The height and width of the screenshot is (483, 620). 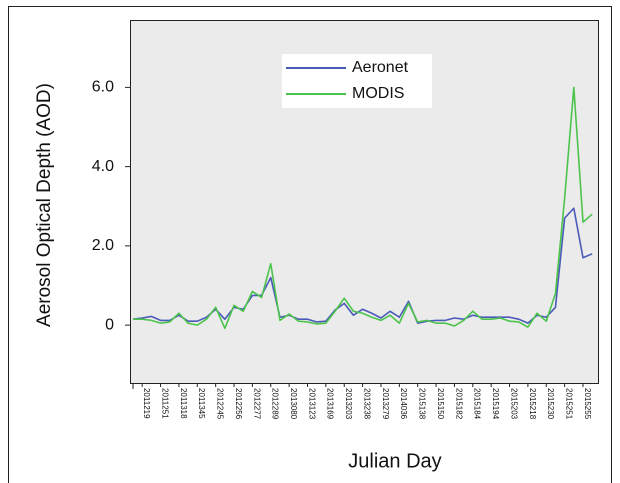 What do you see at coordinates (201, 403) in the screenshot?
I see `x-tick-label: 2011345` at bounding box center [201, 403].